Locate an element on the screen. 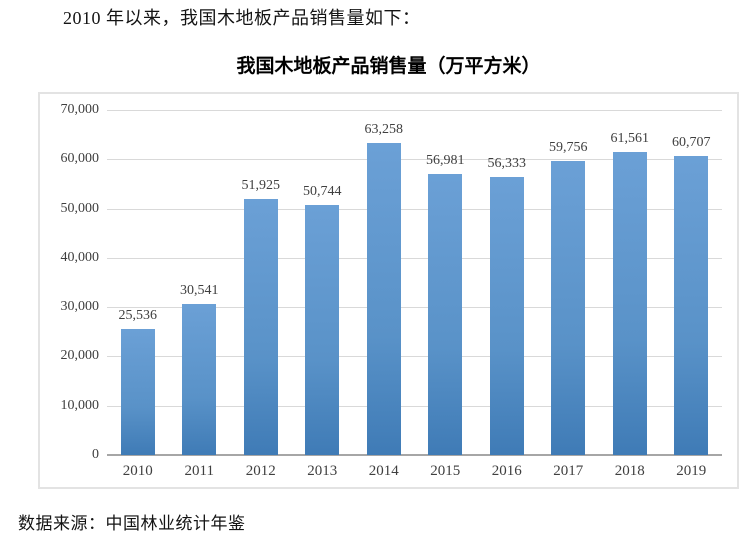 Image resolution: width=750 pixels, height=541 pixels. bar-value-label: 56,981 is located at coordinates (445, 161).